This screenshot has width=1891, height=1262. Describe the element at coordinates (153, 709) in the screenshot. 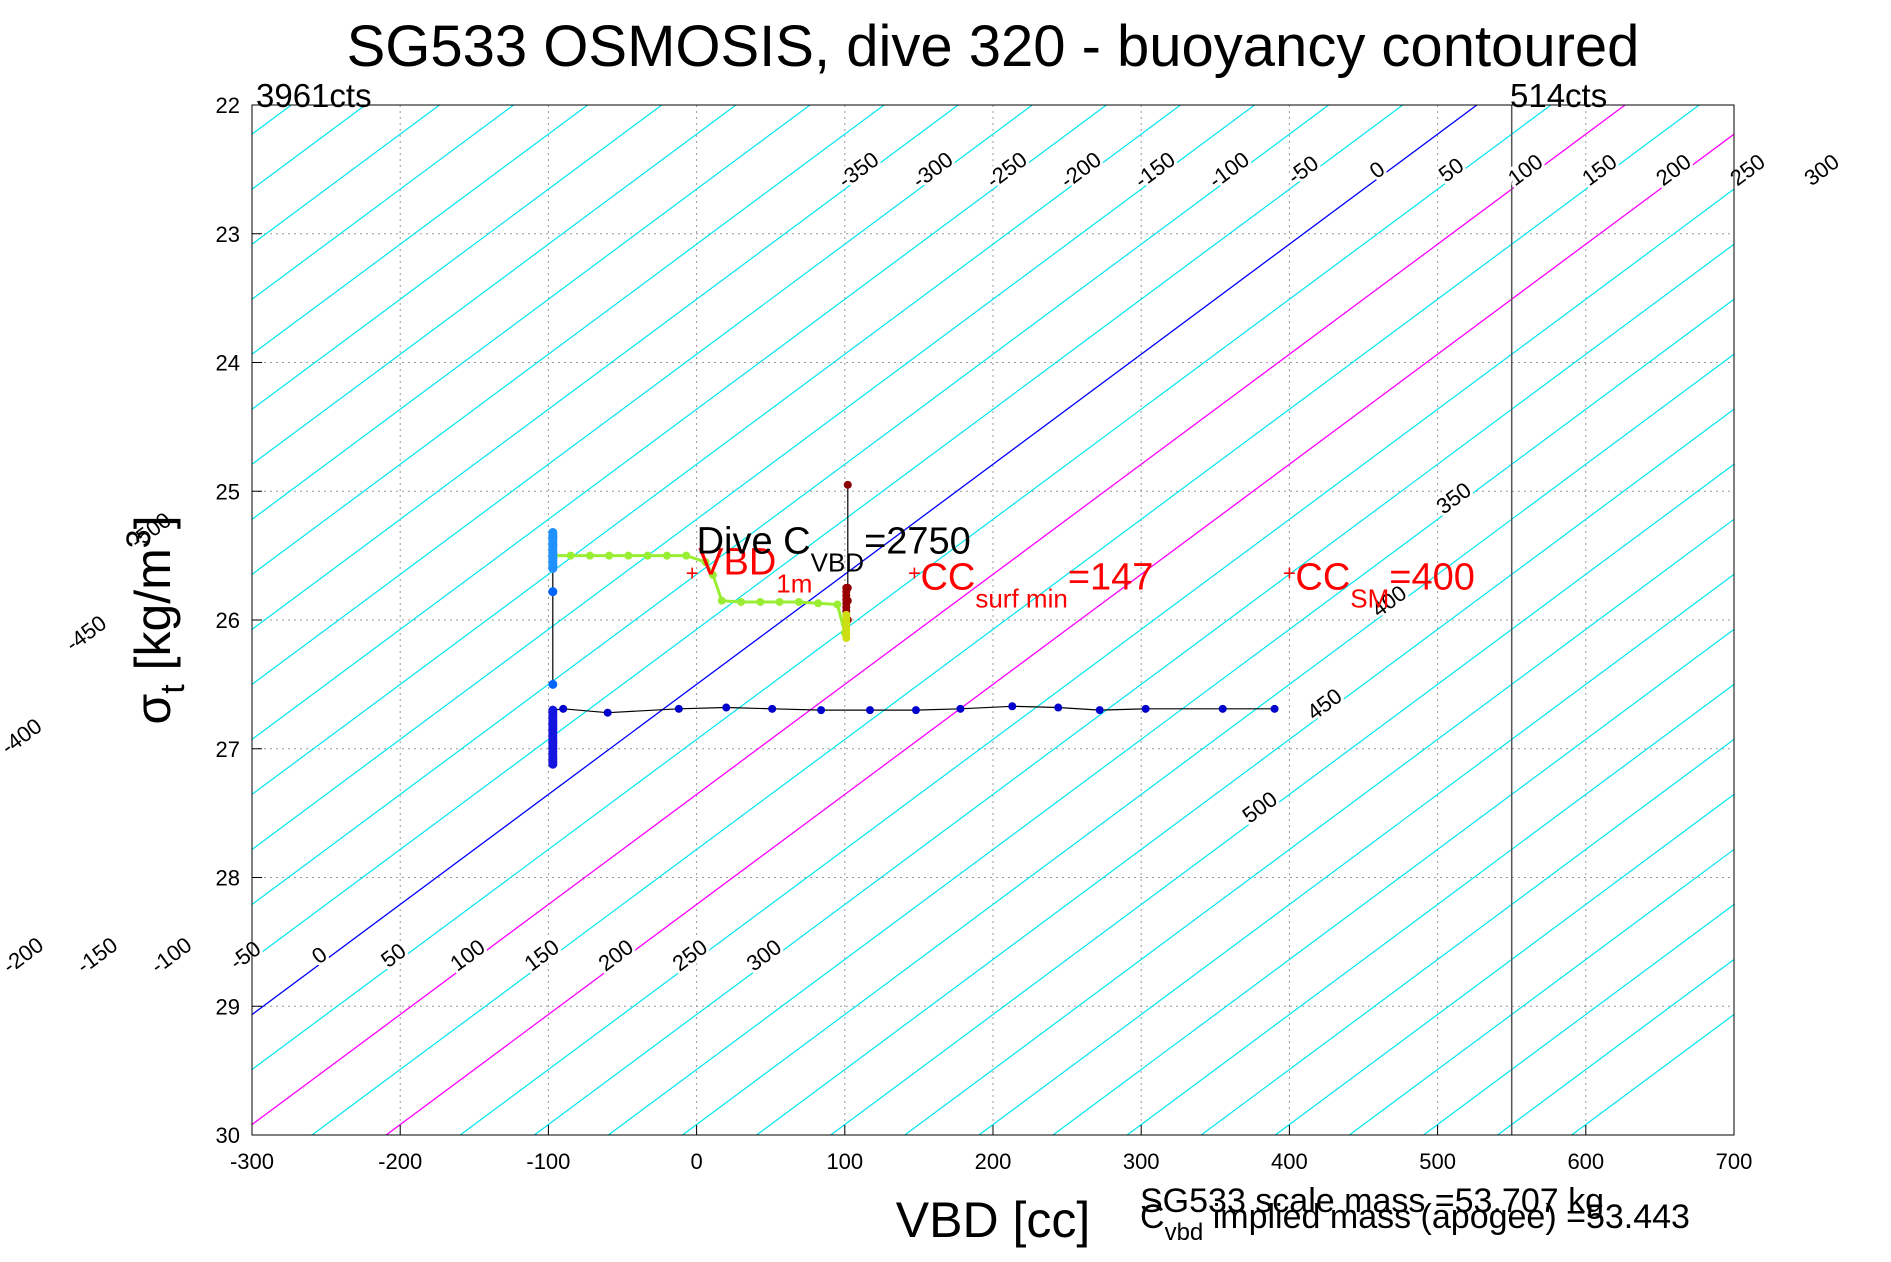

I see `y-axis-label-symbol: σ` at that location.